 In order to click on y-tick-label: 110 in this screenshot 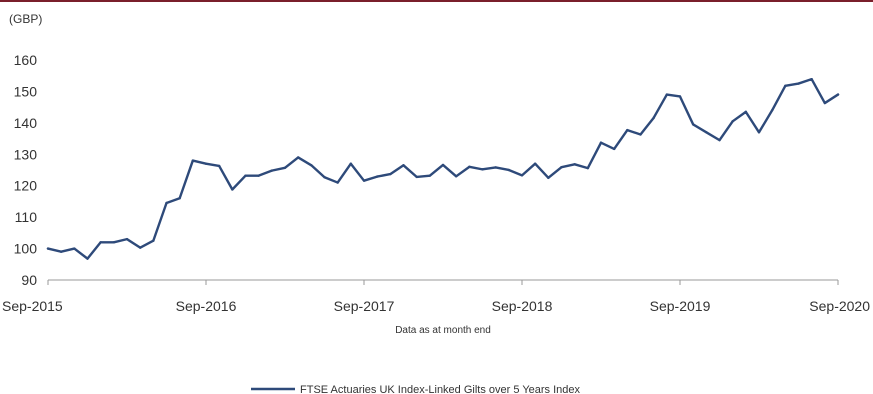, I will do `click(26, 217)`.